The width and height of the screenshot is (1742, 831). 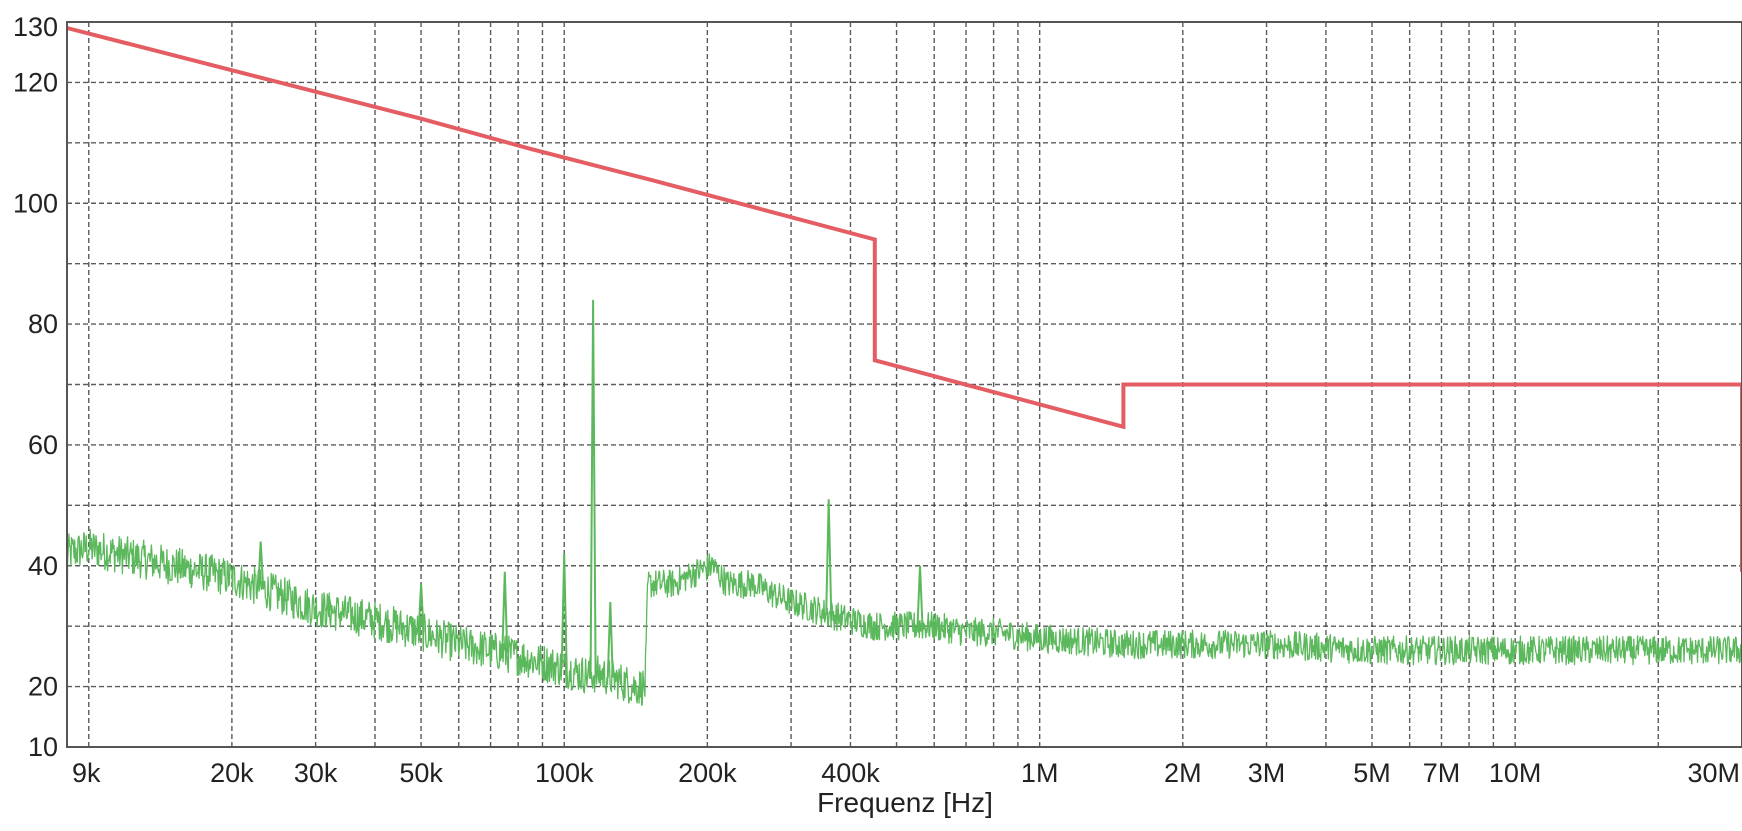 What do you see at coordinates (43, 687) in the screenshot?
I see `y-tick-label: 20` at bounding box center [43, 687].